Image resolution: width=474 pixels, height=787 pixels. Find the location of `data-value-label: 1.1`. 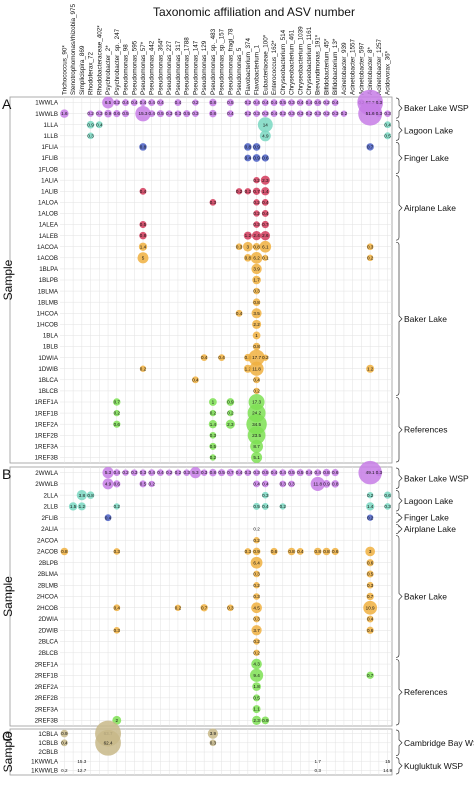

data-value-label: 1.1 is located at coordinates (256, 709).